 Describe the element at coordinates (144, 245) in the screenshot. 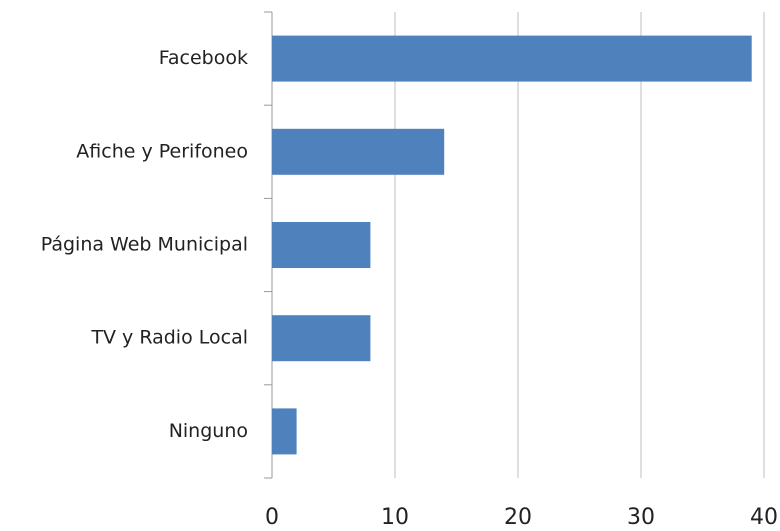

I see `y-tick-label: Página Web Municipal` at that location.